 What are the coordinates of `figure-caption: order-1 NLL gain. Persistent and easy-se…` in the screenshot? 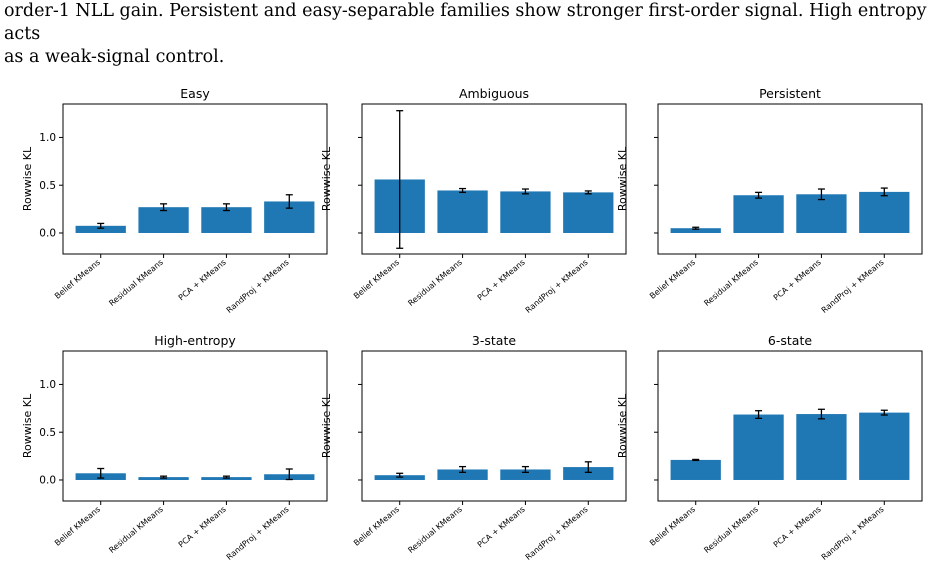 It's located at (474, 34).